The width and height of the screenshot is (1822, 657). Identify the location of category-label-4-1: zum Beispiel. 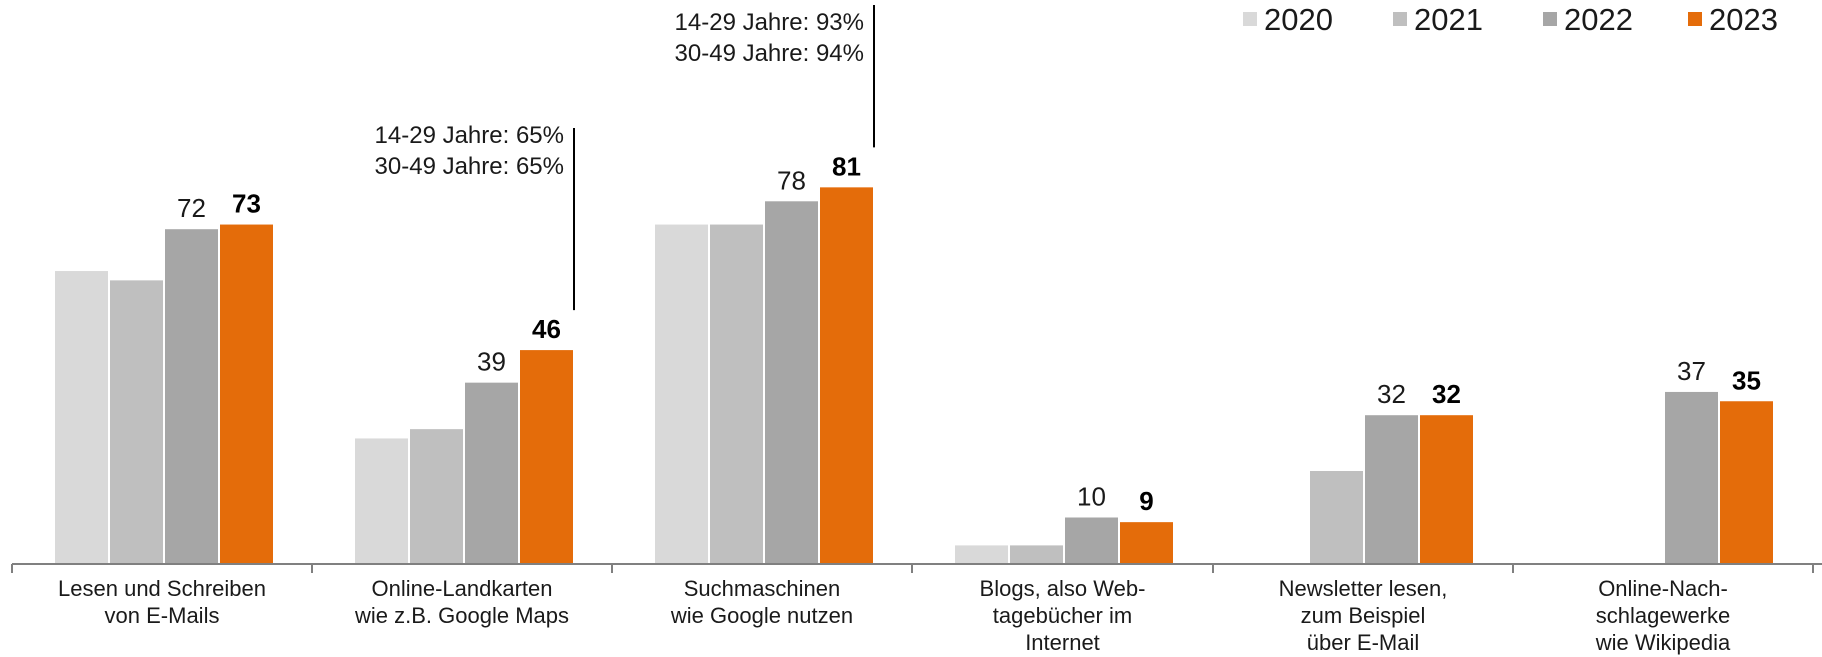
(1363, 615).